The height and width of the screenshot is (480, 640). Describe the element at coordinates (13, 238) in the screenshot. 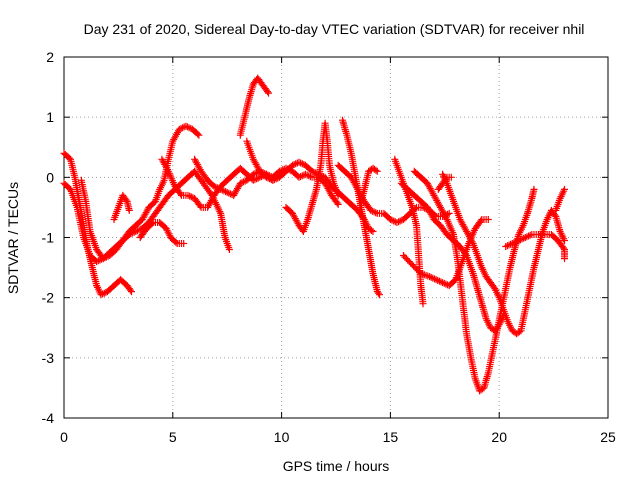

I see `y-axis-label: SDTVAR / TECUs` at that location.